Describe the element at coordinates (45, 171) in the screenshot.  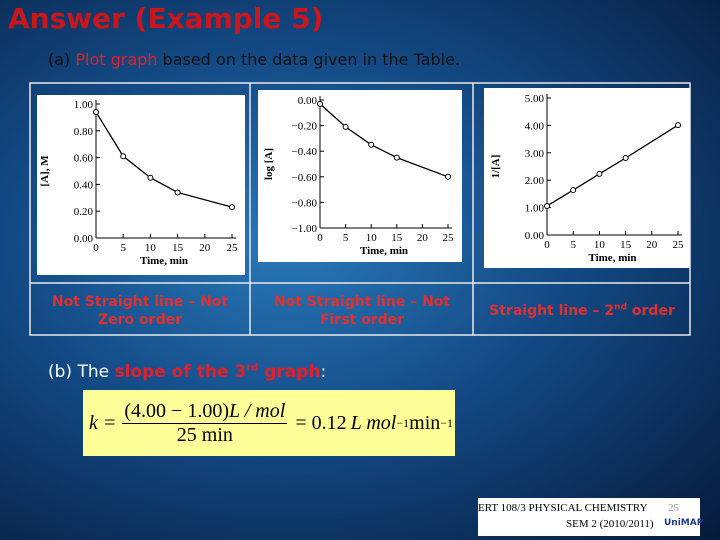
I see `y-axis-label: [A], M` at that location.